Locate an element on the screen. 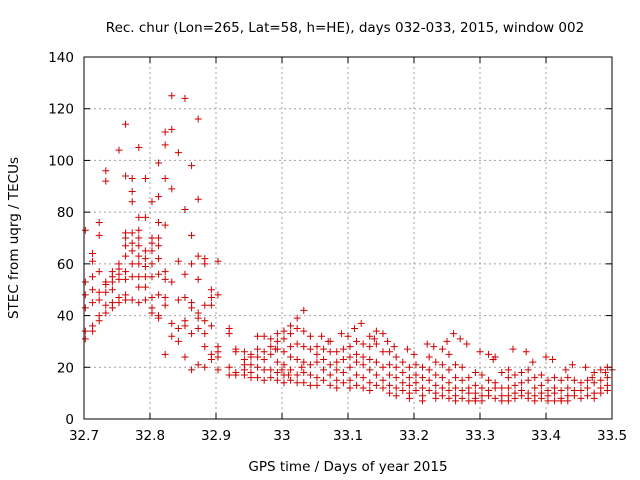 The image size is (640, 480). x-tick-label: 33.1 is located at coordinates (348, 436).